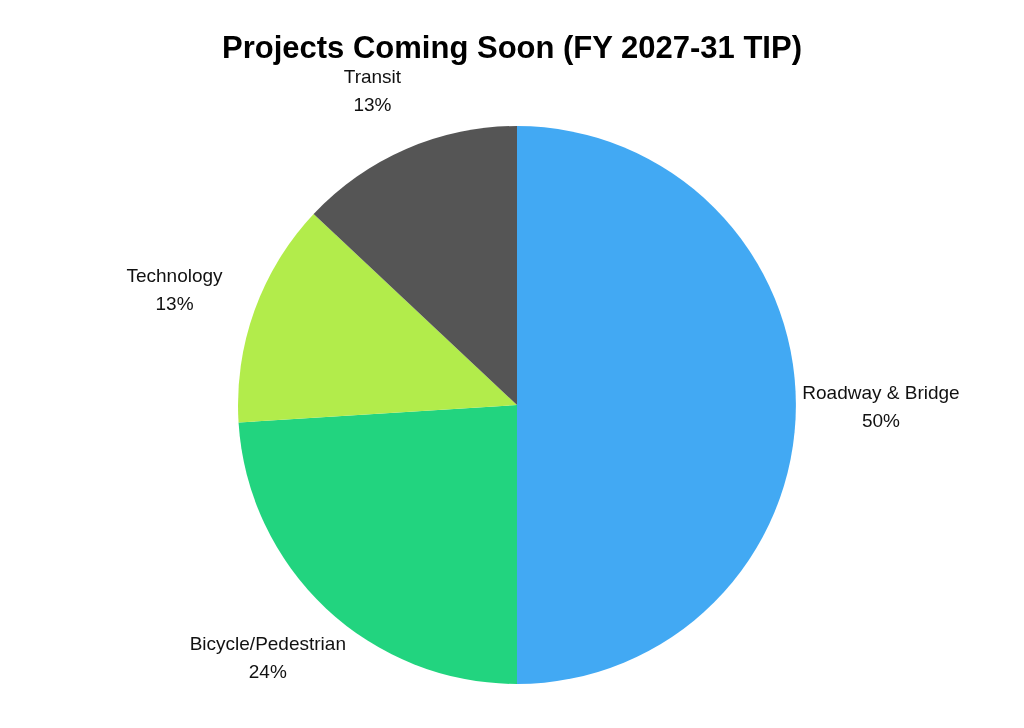  What do you see at coordinates (372, 77) in the screenshot?
I see `slice-label: Transit` at bounding box center [372, 77].